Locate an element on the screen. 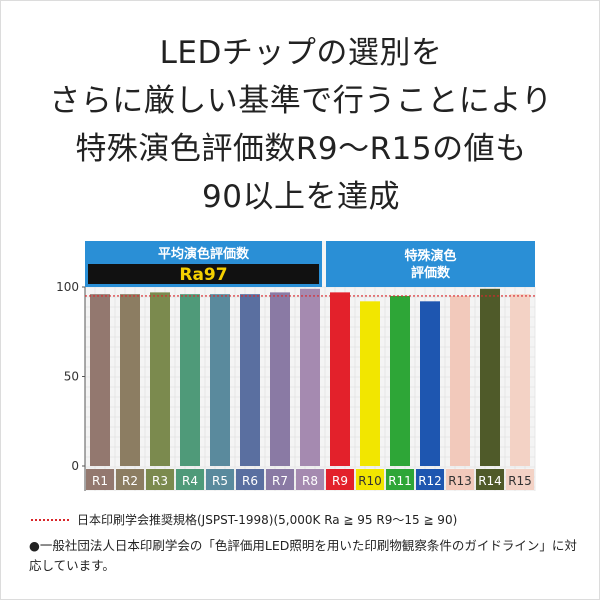 This screenshot has height=601, width=600. ra-badge-background is located at coordinates (203, 274).